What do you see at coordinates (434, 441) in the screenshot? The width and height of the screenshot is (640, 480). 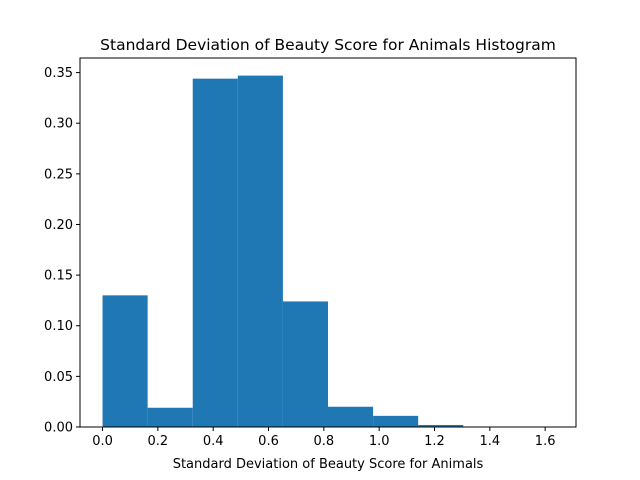 I see `x-tick-label: 1.2` at bounding box center [434, 441].